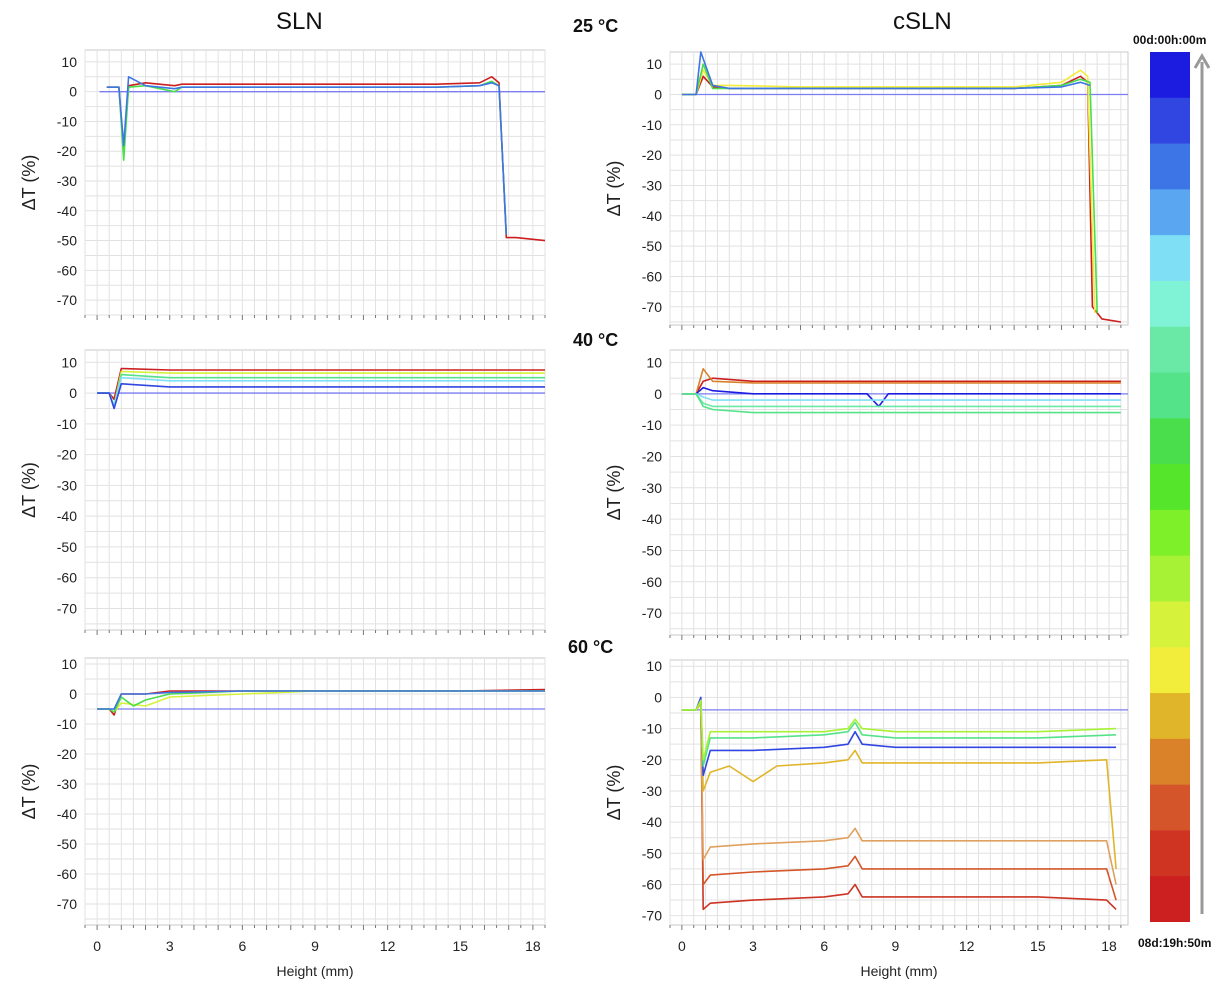 This screenshot has height=985, width=1229. What do you see at coordinates (596, 26) in the screenshot?
I see `temperature-label-25: 25 °C` at bounding box center [596, 26].